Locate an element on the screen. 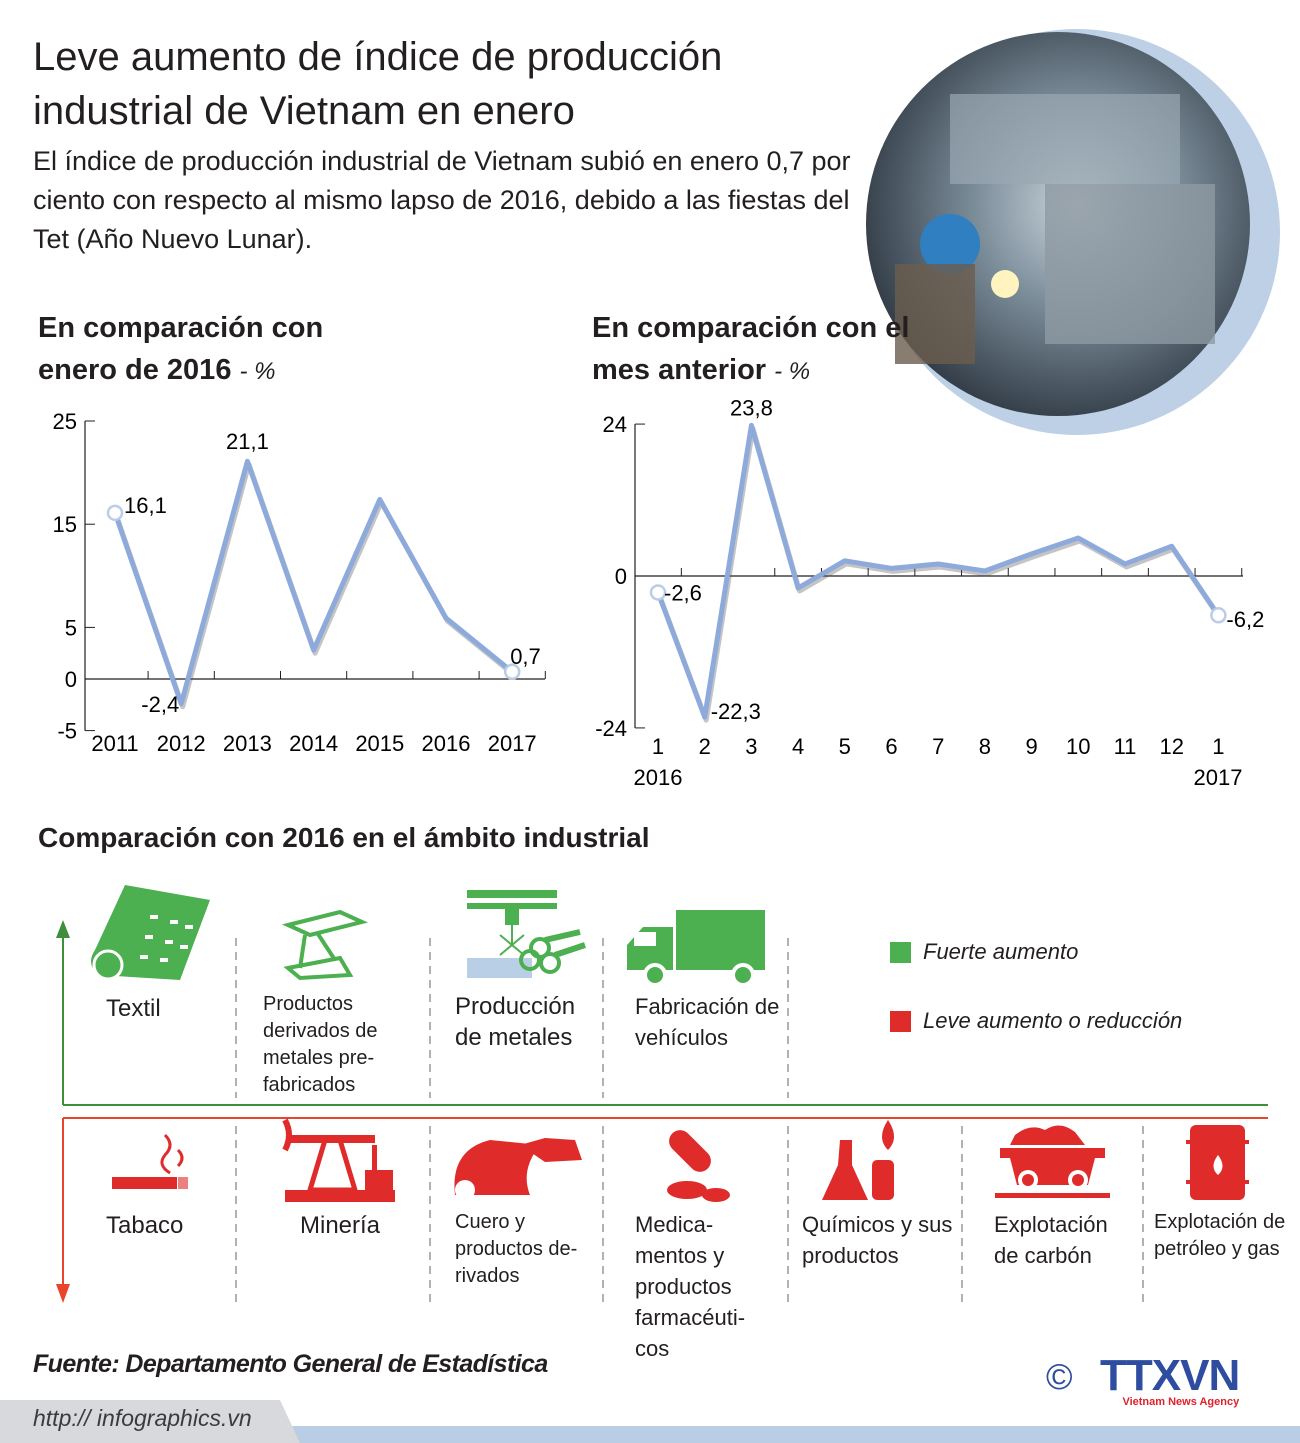 This screenshot has width=1300, height=1443. legend-strong-swatch is located at coordinates (900, 952).